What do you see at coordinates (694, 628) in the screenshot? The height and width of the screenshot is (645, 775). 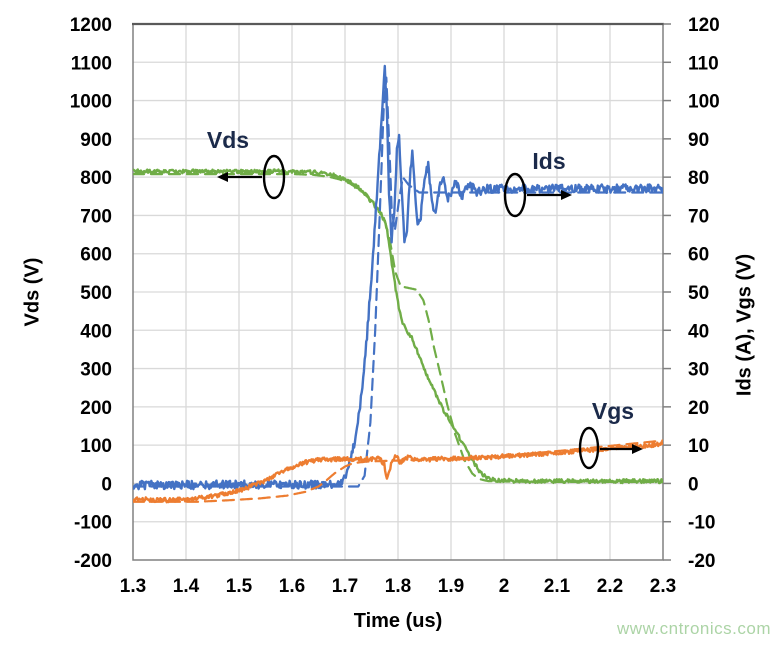 I see `watermark-text: www.cntronics.com` at bounding box center [694, 628].